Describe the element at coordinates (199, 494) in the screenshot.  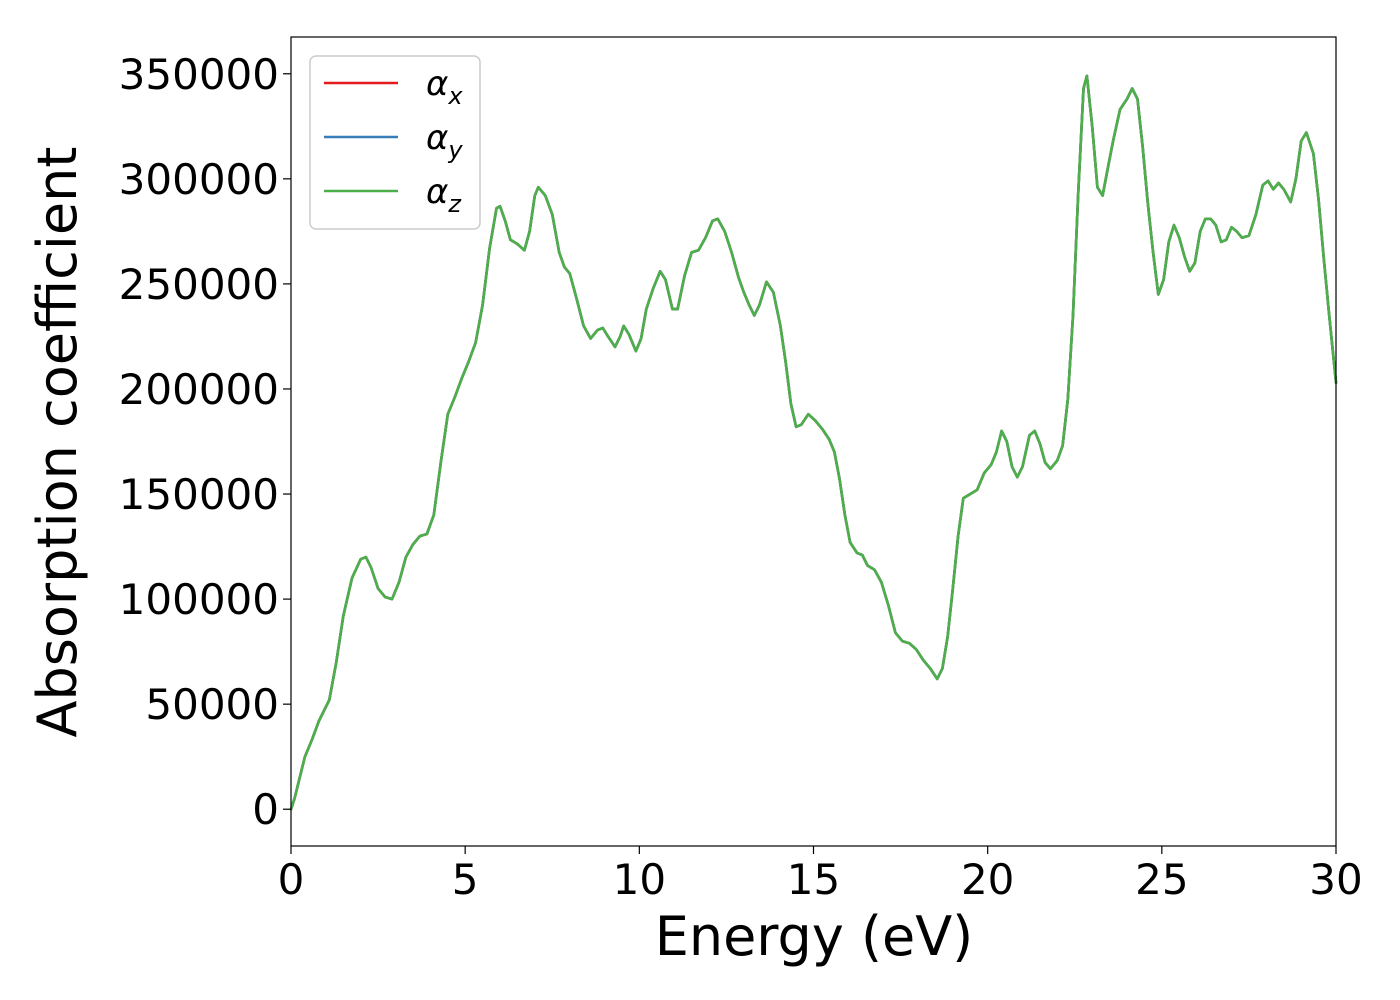
I see `y-tick-label: 150000` at that location.